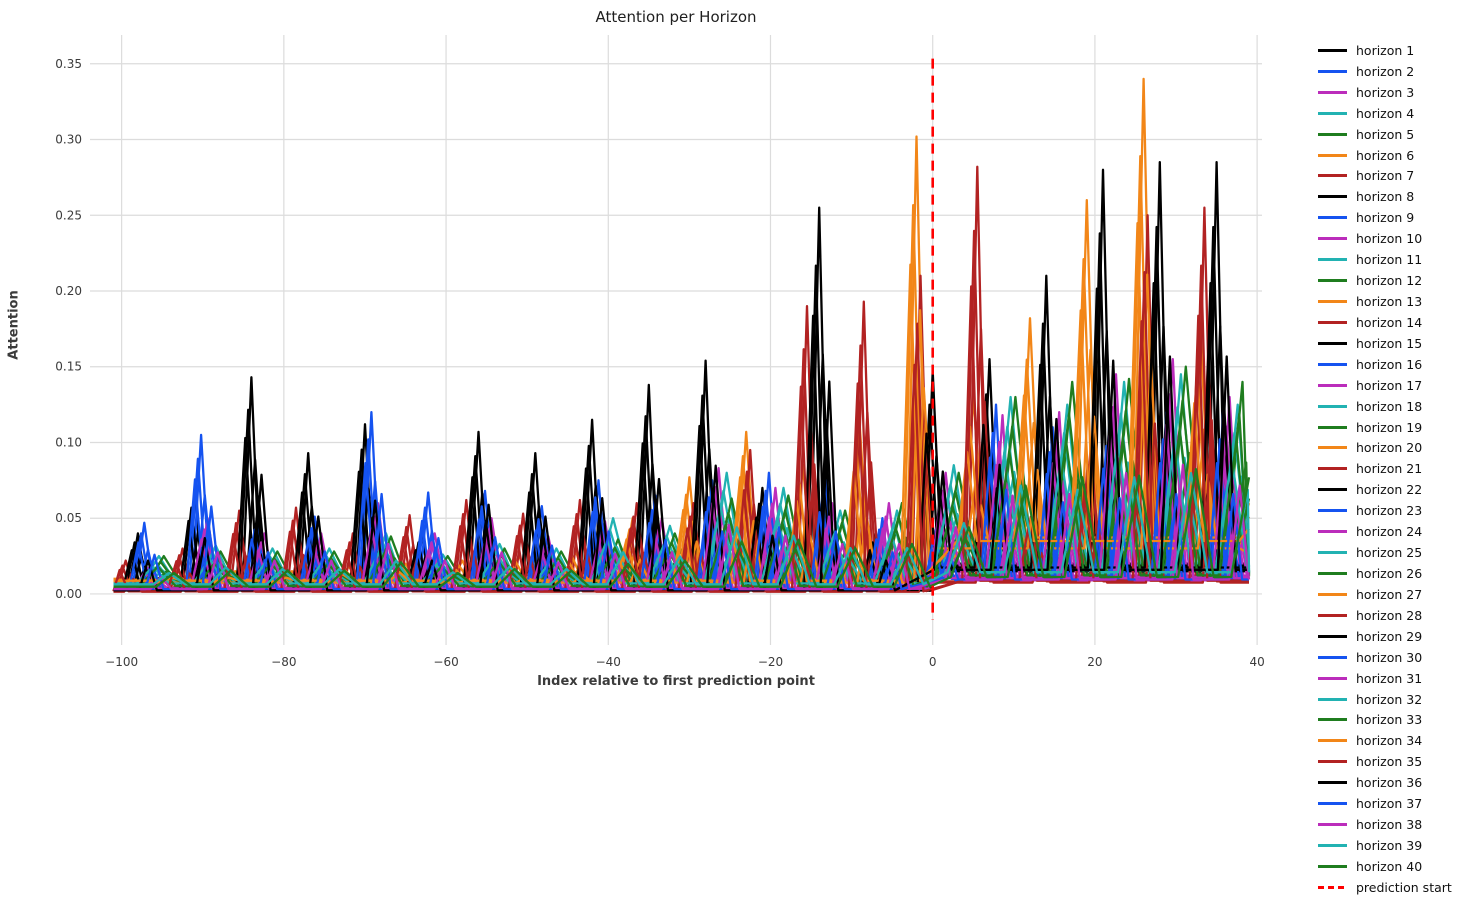  I want to click on legend-label: horizon 28, so click(1389, 615).